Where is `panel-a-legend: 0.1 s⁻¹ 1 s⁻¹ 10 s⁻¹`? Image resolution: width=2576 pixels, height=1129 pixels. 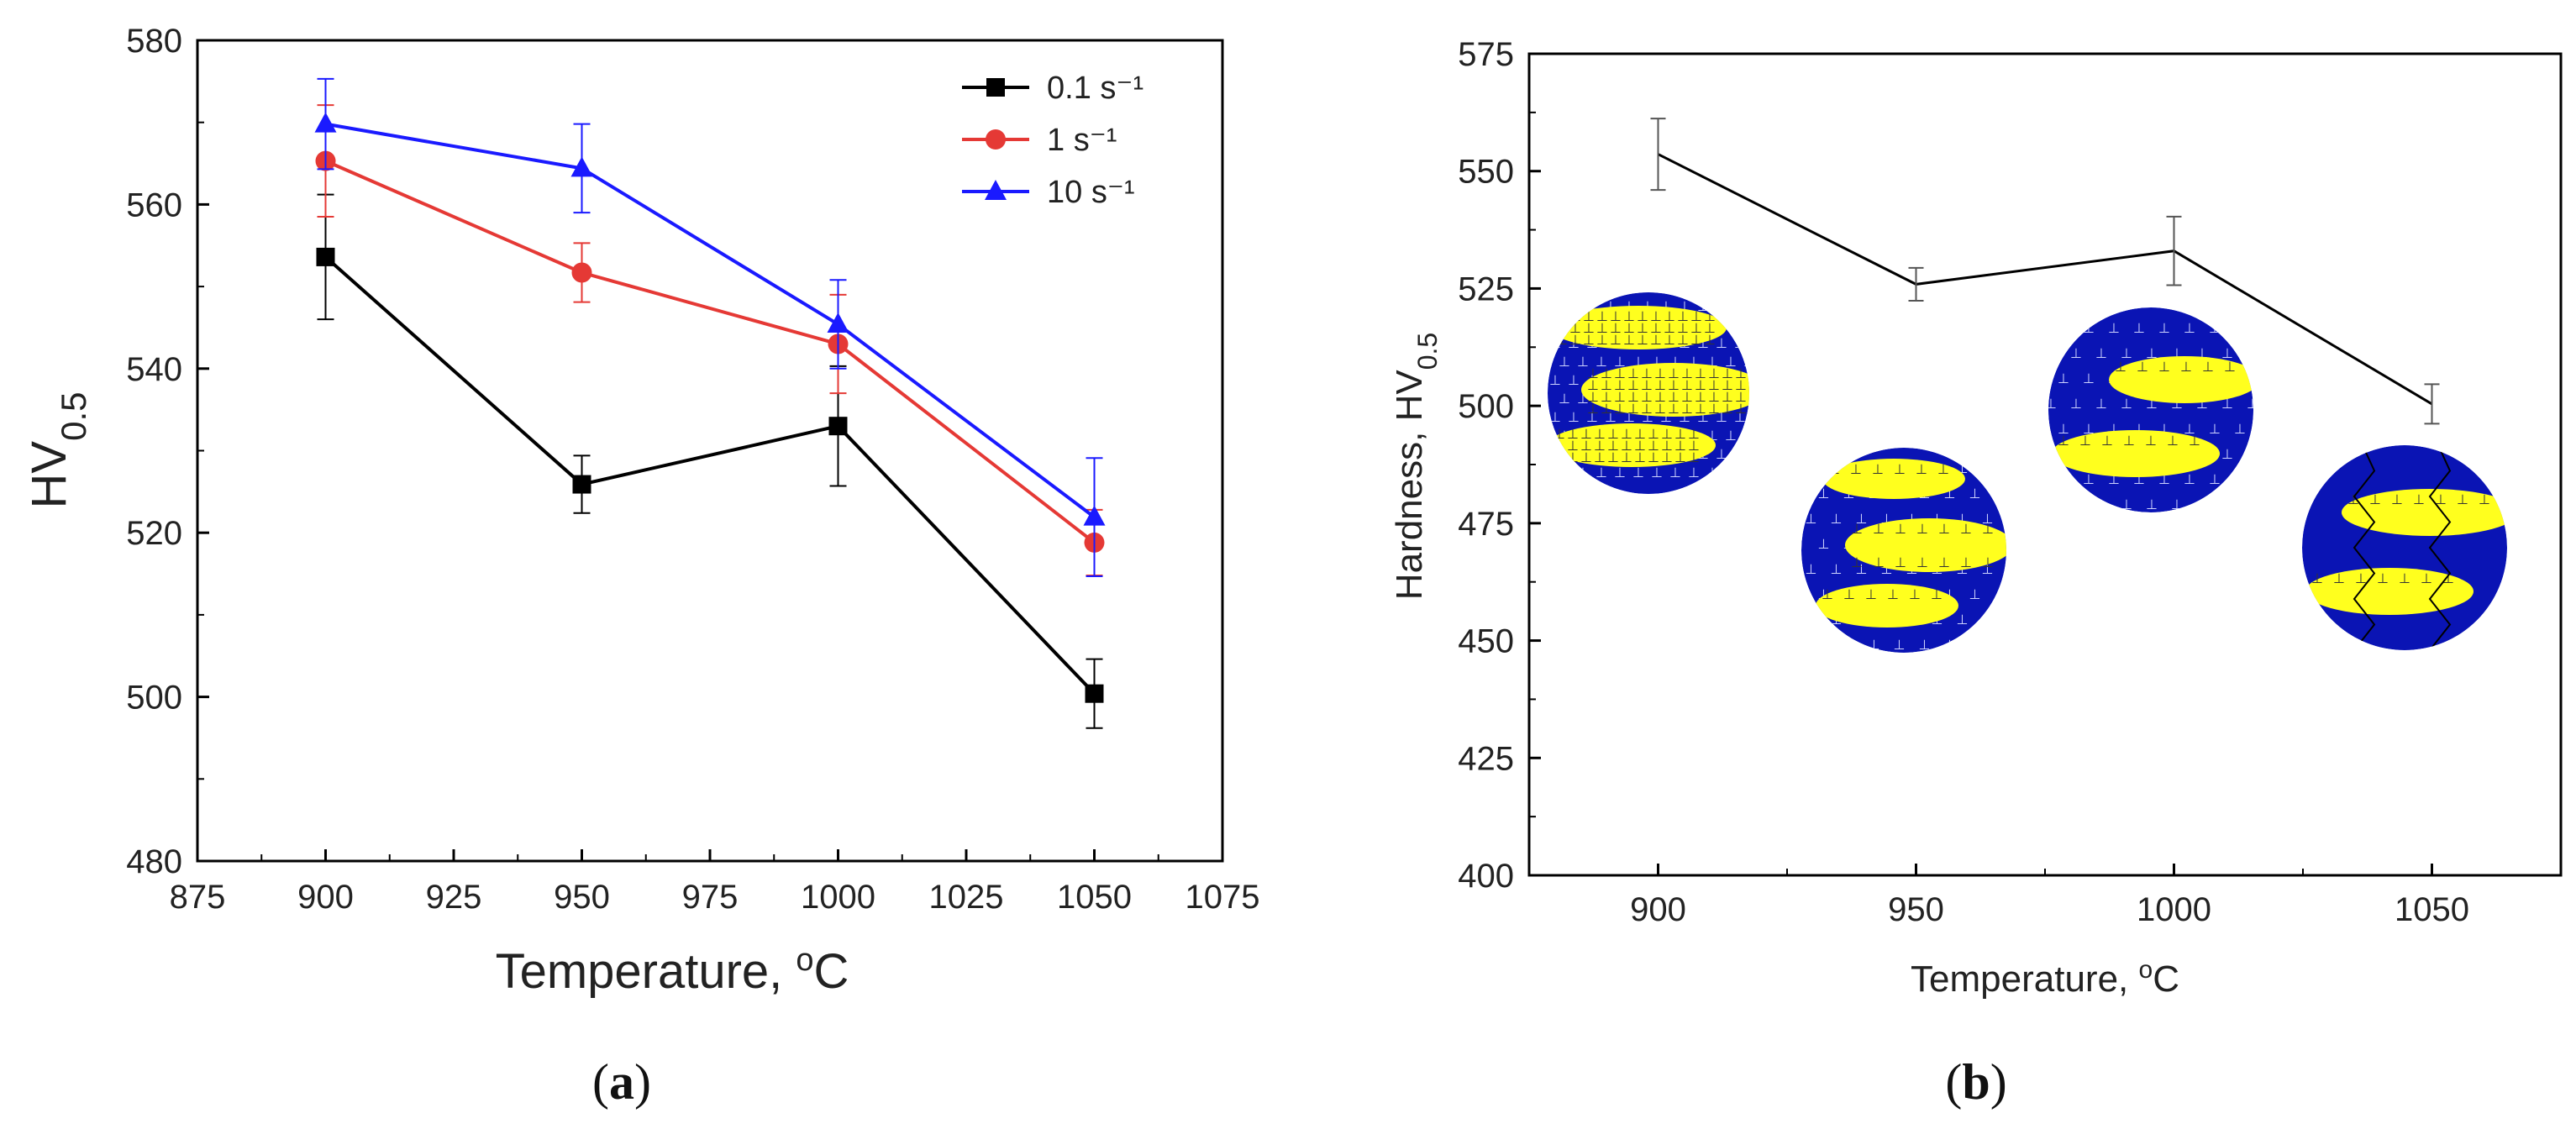
panel-a-legend: 0.1 s⁻¹ 1 s⁻¹ 10 s⁻¹ is located at coordinates (1052, 140).